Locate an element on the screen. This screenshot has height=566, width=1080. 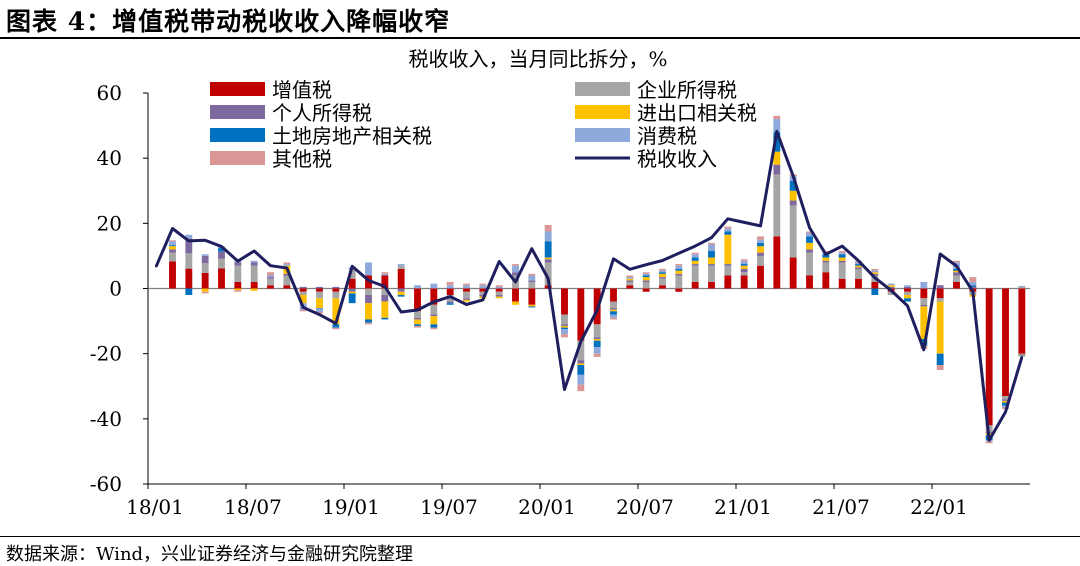
x-tick-label: 18/07 is located at coordinates (253, 507).